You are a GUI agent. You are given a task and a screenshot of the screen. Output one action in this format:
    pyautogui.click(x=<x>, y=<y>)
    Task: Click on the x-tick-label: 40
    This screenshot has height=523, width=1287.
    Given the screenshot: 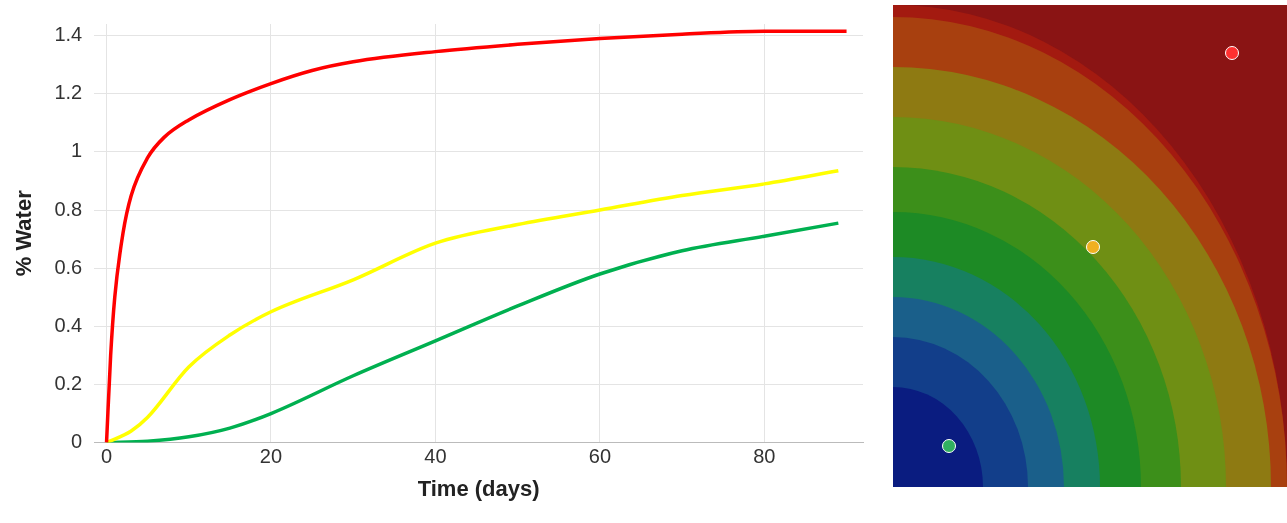 What is the action you would take?
    pyautogui.click(x=435, y=456)
    